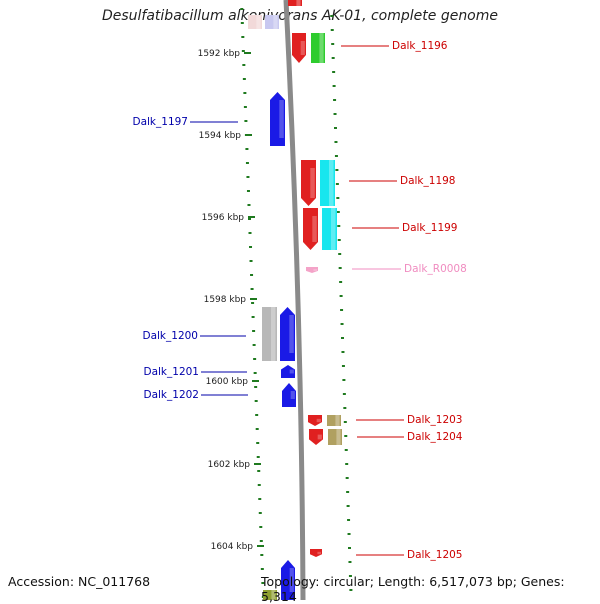 The width and height of the screenshot is (600, 604). I want to click on genome-backbone, so click(294, 300).